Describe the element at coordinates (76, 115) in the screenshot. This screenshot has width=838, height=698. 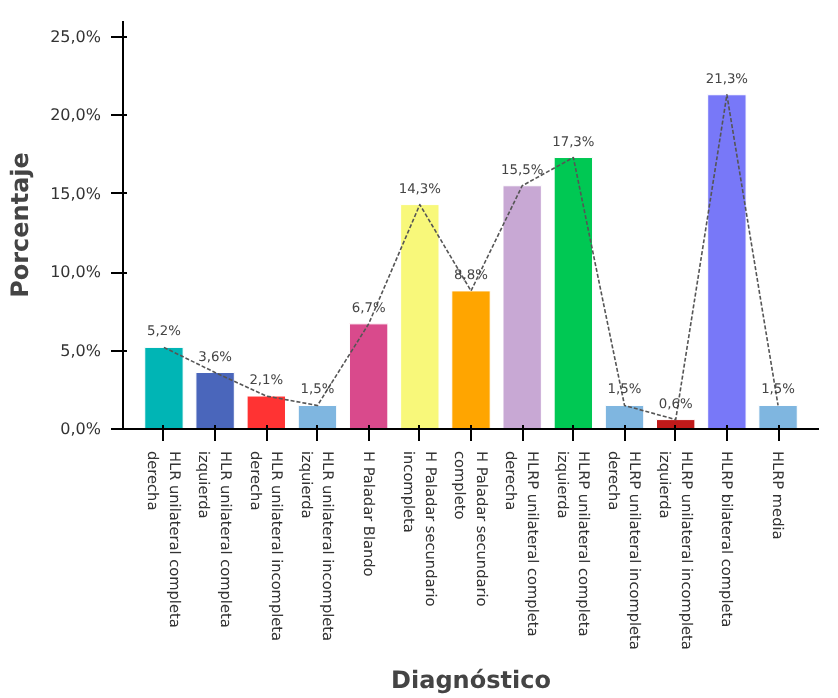
I see `y-tick-label: 20,0%` at that location.